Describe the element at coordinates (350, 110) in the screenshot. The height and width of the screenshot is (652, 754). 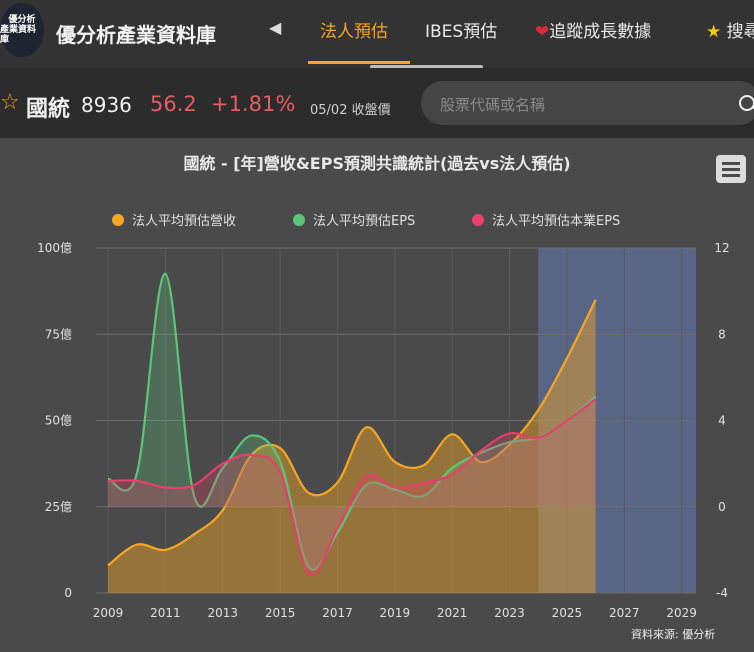
I see `close-date-label: 05/02 收盤價` at that location.